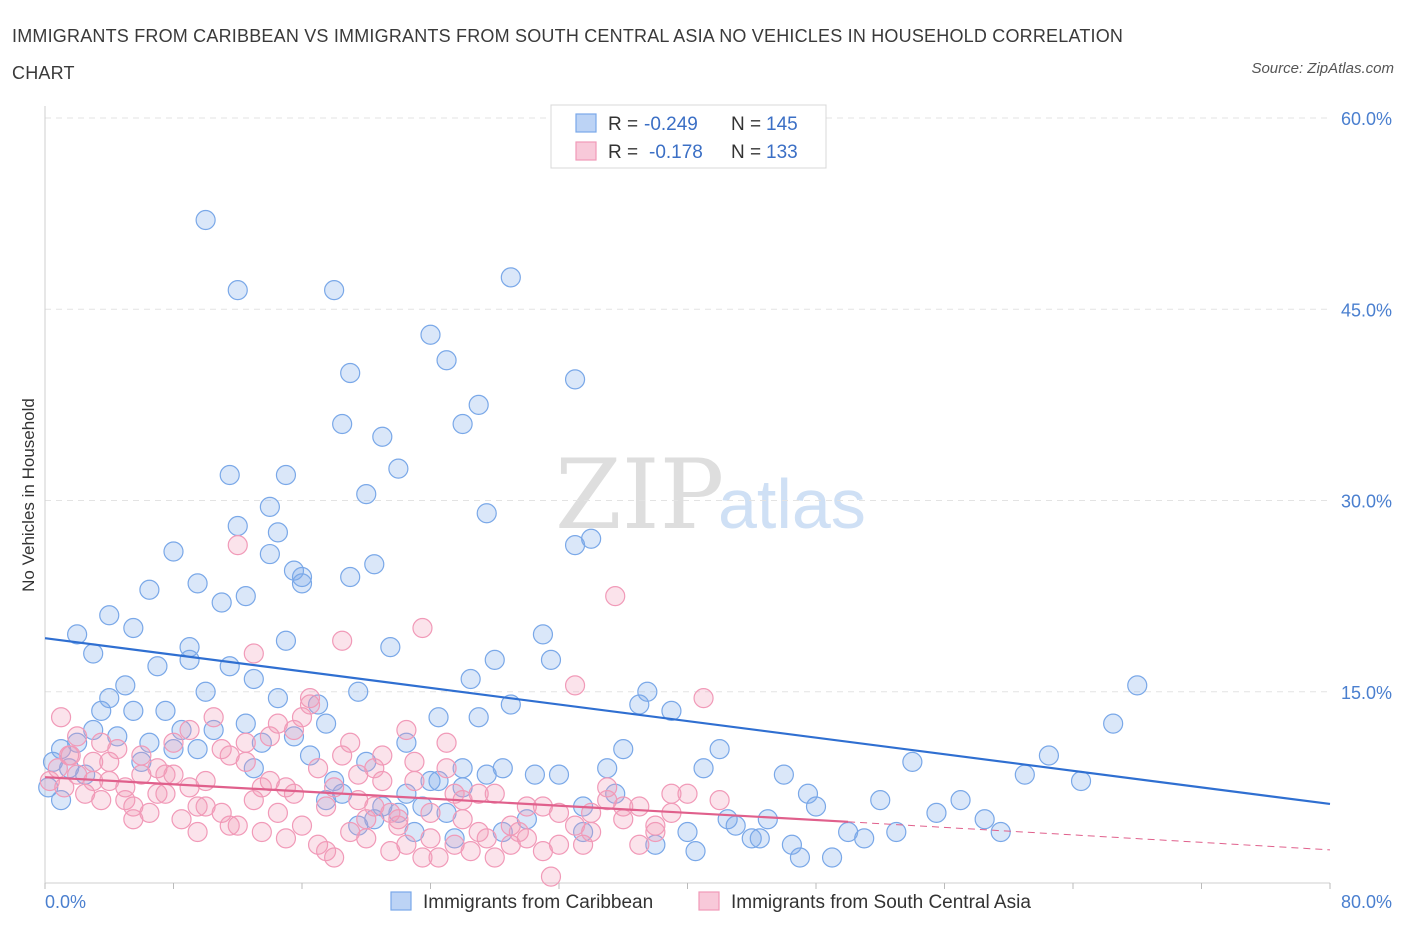 This screenshot has height=930, width=1406. I want to click on trend-line-south-central-asia, so click(446, 799).